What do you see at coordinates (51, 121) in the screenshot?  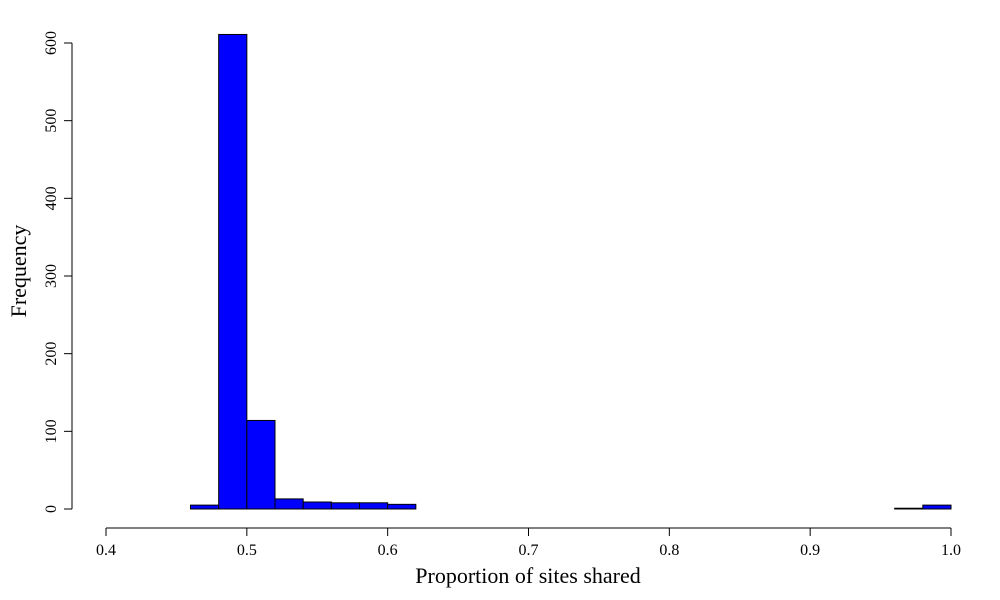 I see `y-tick-label: 500` at bounding box center [51, 121].